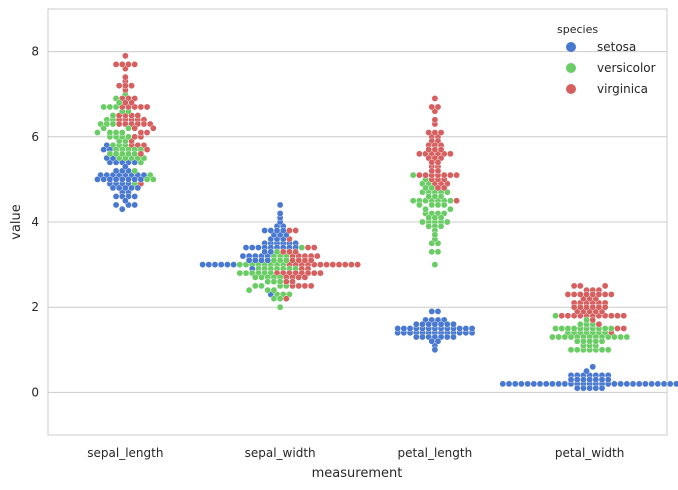 The image size is (678, 490). What do you see at coordinates (622, 89) in the screenshot?
I see `legend-label-virginica: virginica` at bounding box center [622, 89].